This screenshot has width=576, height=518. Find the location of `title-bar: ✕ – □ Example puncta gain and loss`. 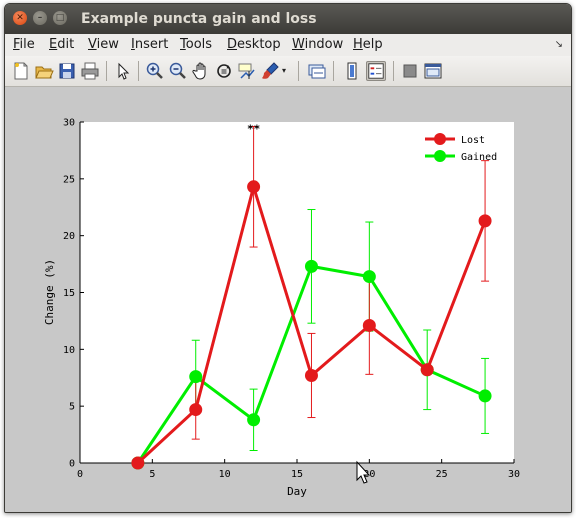

title-bar: ✕ – □ Example puncta gain and loss is located at coordinates (288, 19).